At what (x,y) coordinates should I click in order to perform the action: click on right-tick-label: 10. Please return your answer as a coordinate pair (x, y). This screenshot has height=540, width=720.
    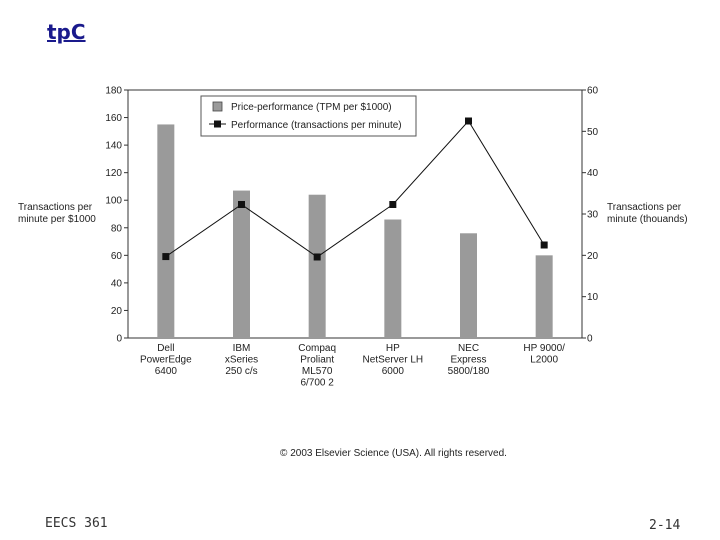
    Looking at the image, I should click on (593, 297).